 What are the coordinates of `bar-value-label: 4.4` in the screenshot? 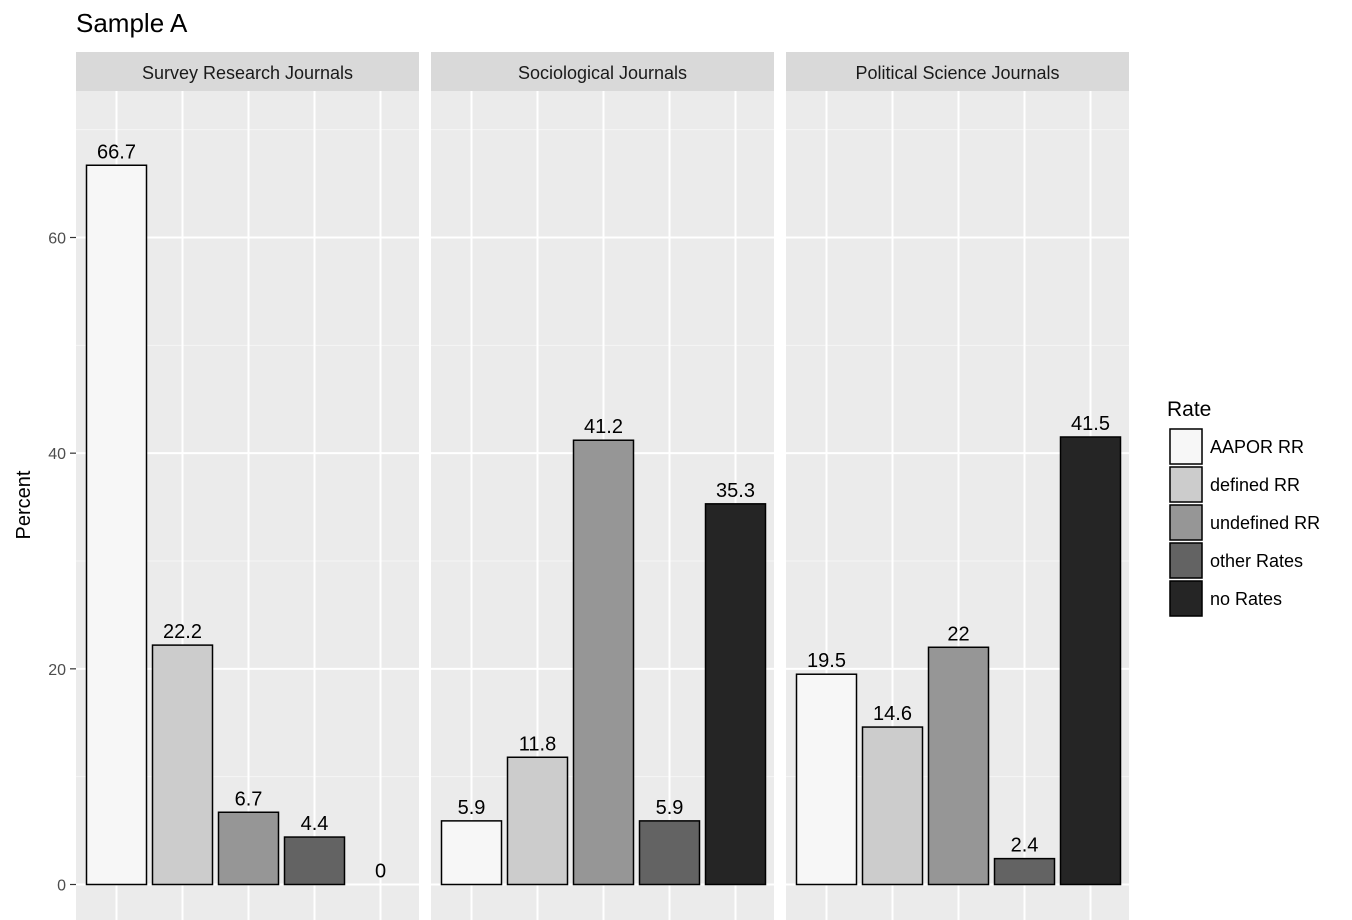 It's located at (315, 824).